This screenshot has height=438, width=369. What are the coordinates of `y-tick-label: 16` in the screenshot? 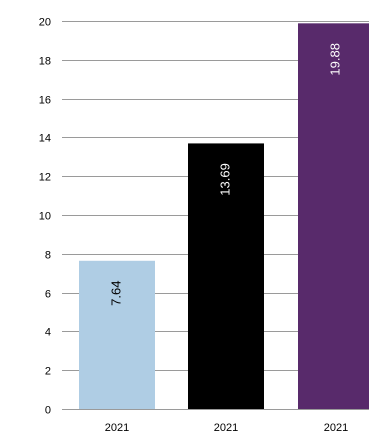 It's located at (45, 101).